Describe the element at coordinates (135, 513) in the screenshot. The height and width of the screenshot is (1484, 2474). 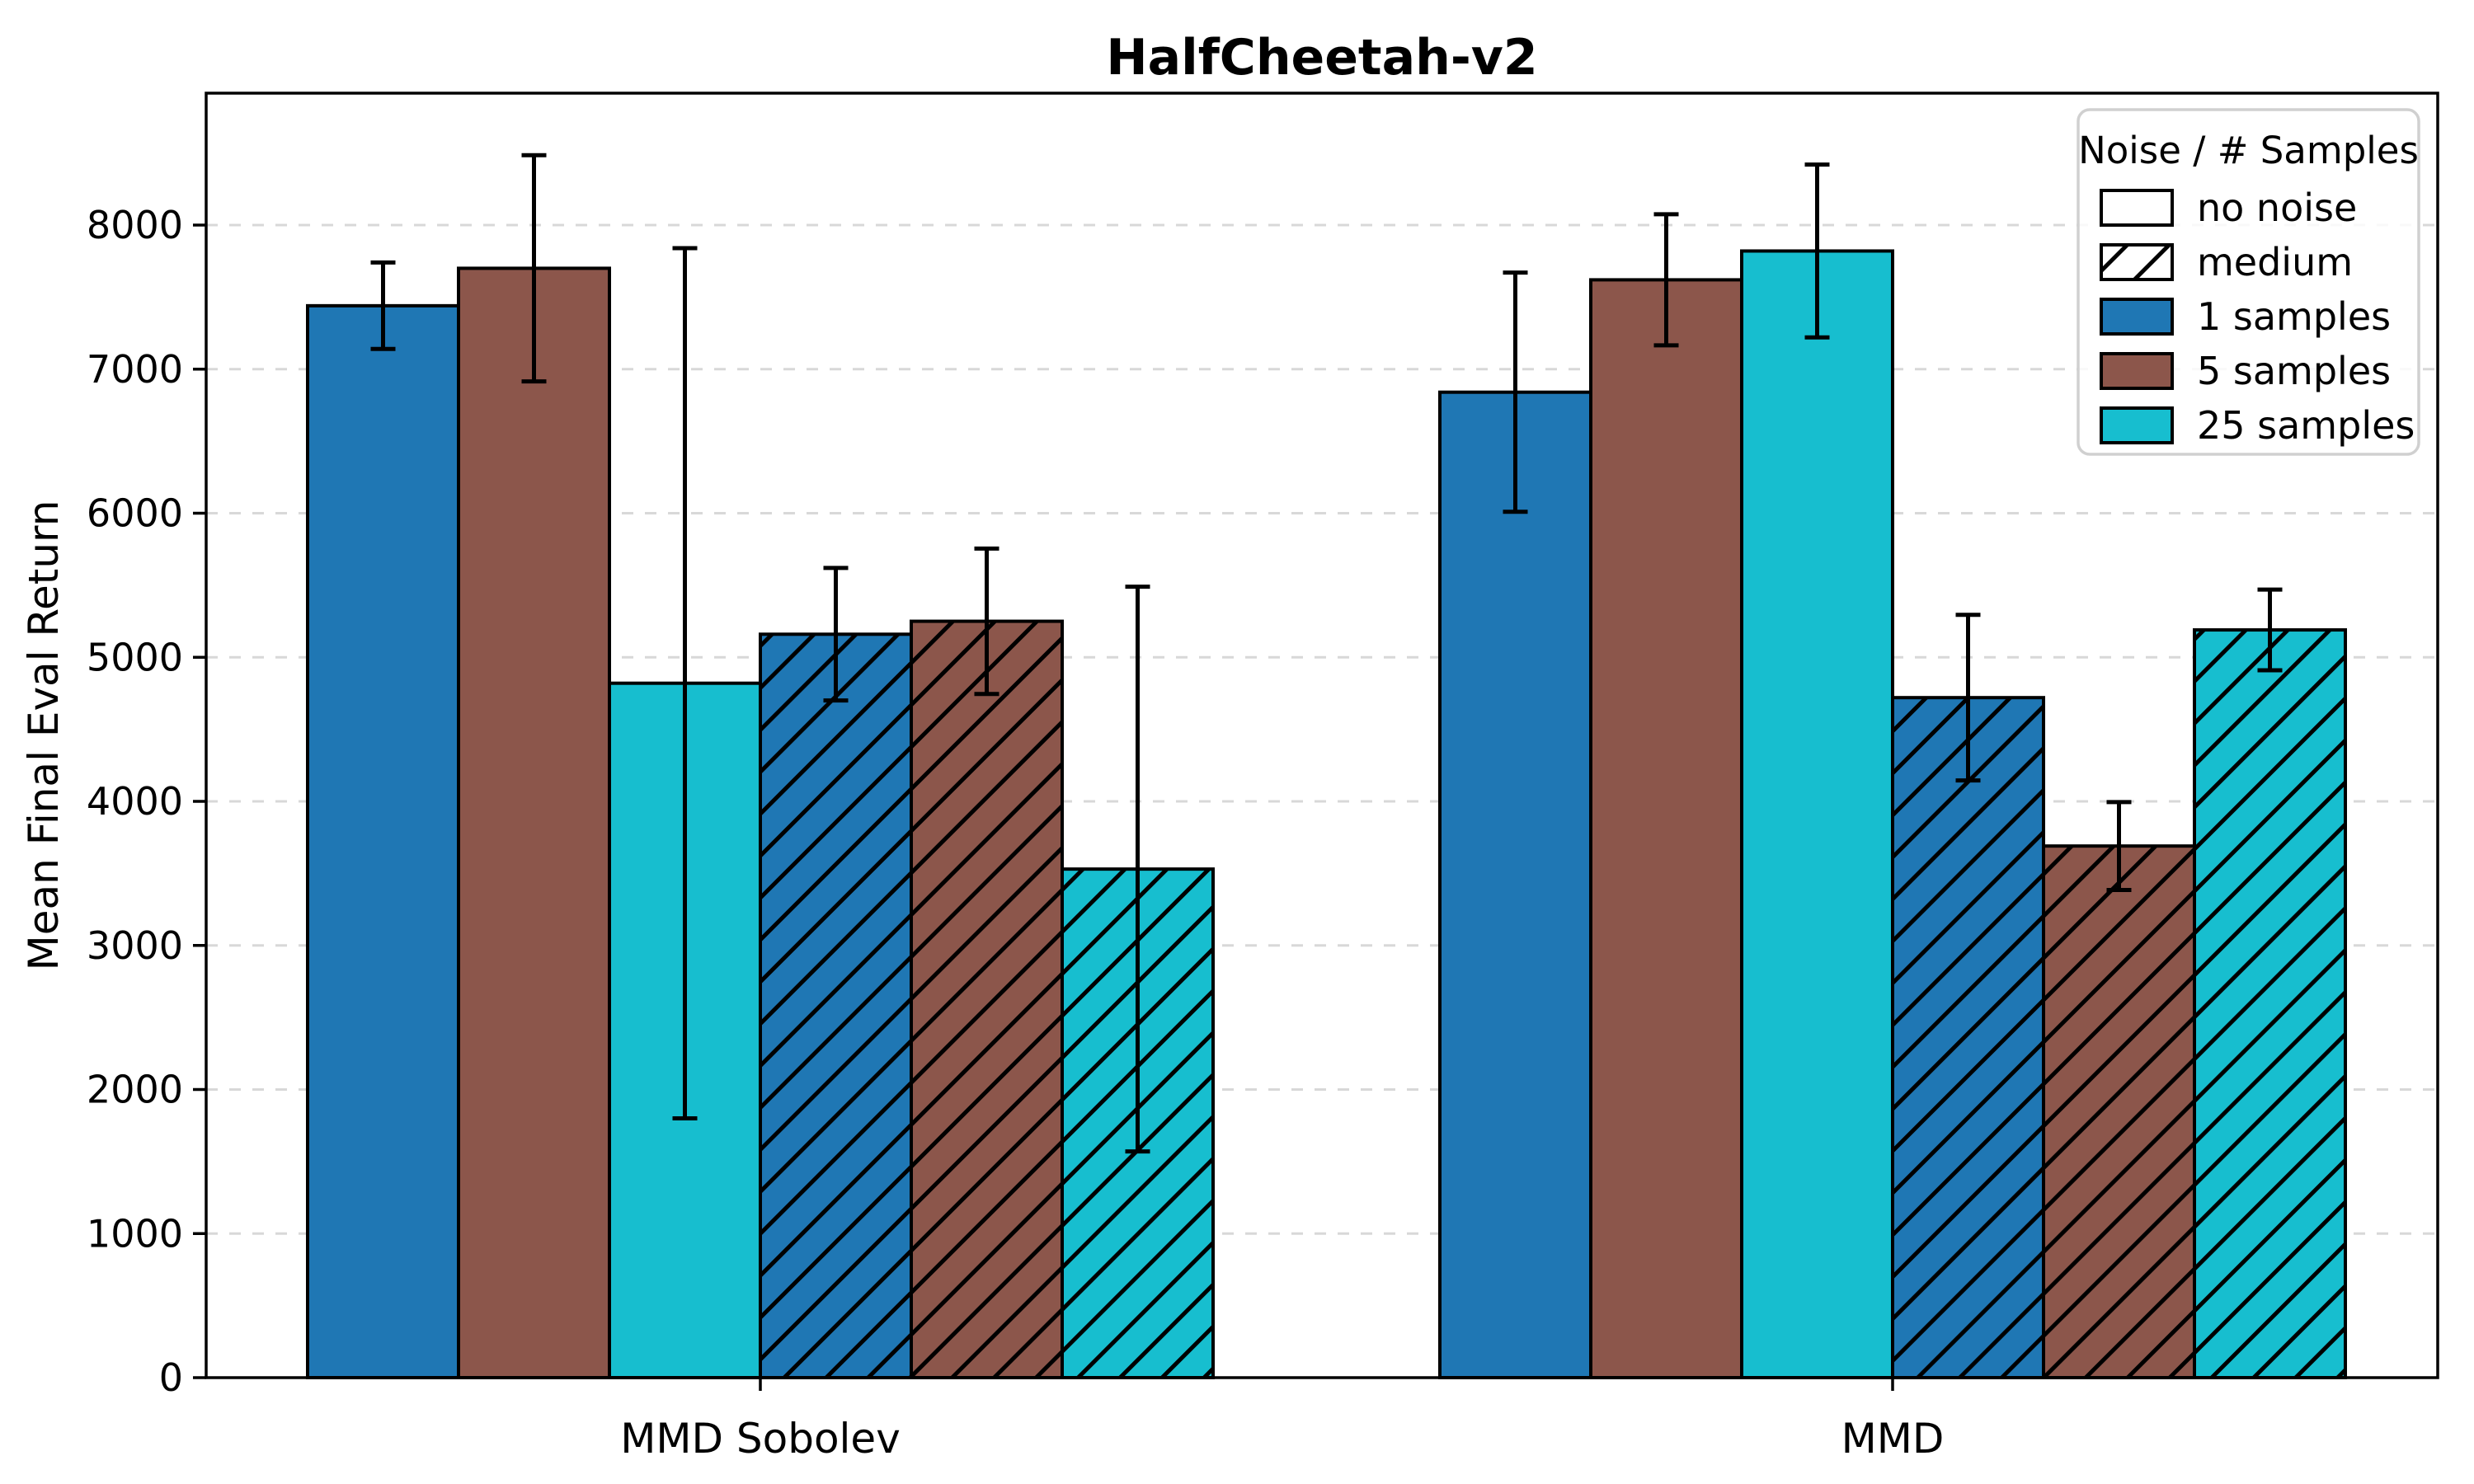
I see `y-tick-label-6000: 6000` at that location.